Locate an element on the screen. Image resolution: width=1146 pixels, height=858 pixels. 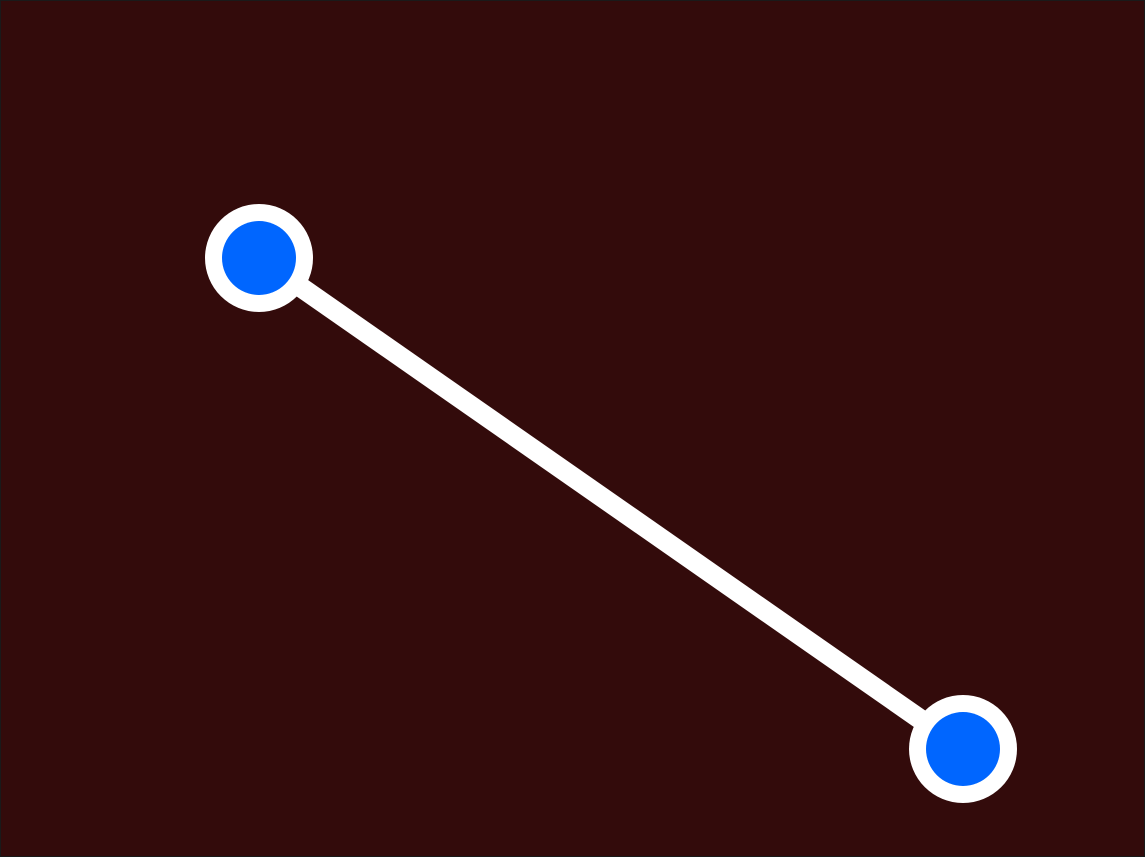
start-handle is located at coordinates (259, 258).